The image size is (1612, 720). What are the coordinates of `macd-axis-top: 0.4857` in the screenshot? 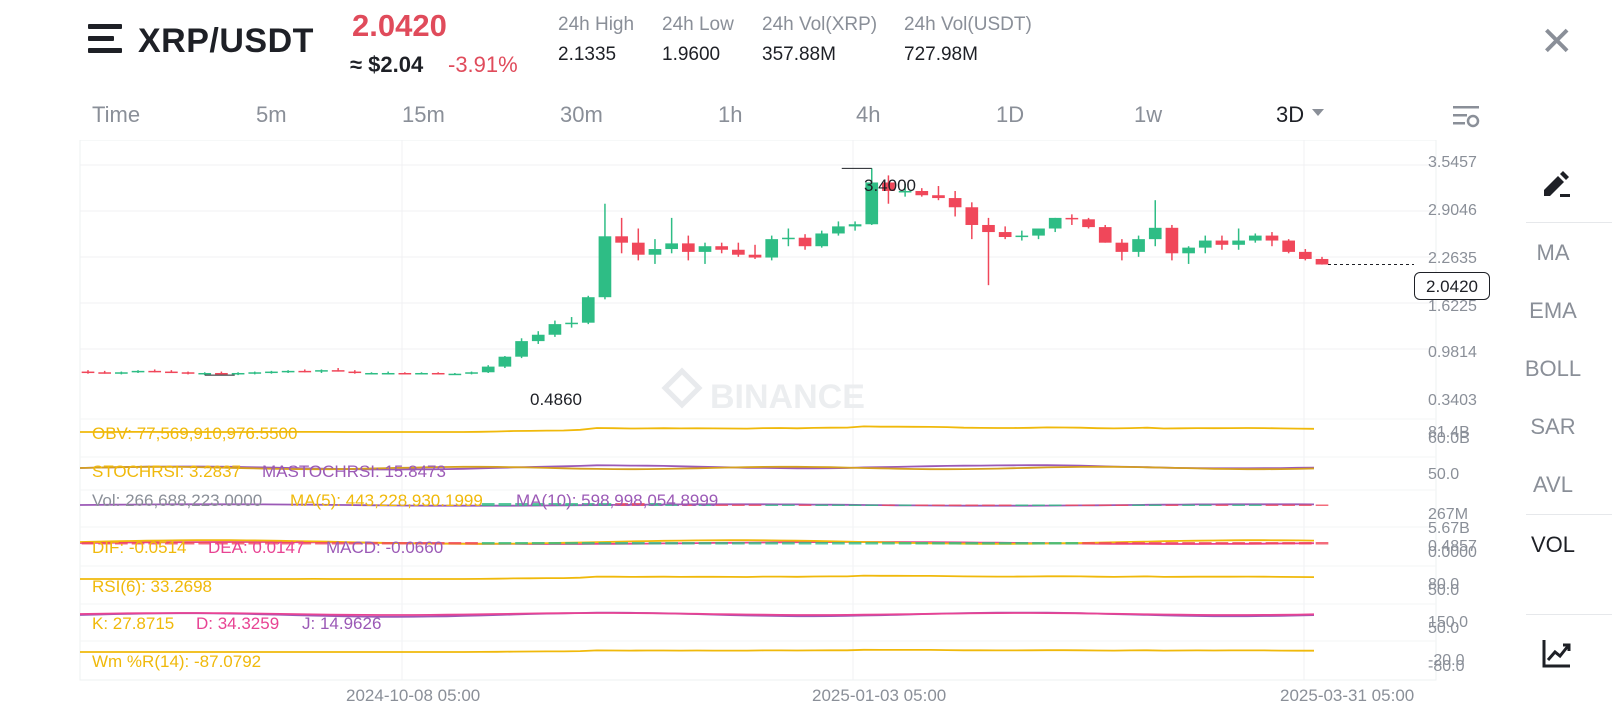 It's located at (1452, 546).